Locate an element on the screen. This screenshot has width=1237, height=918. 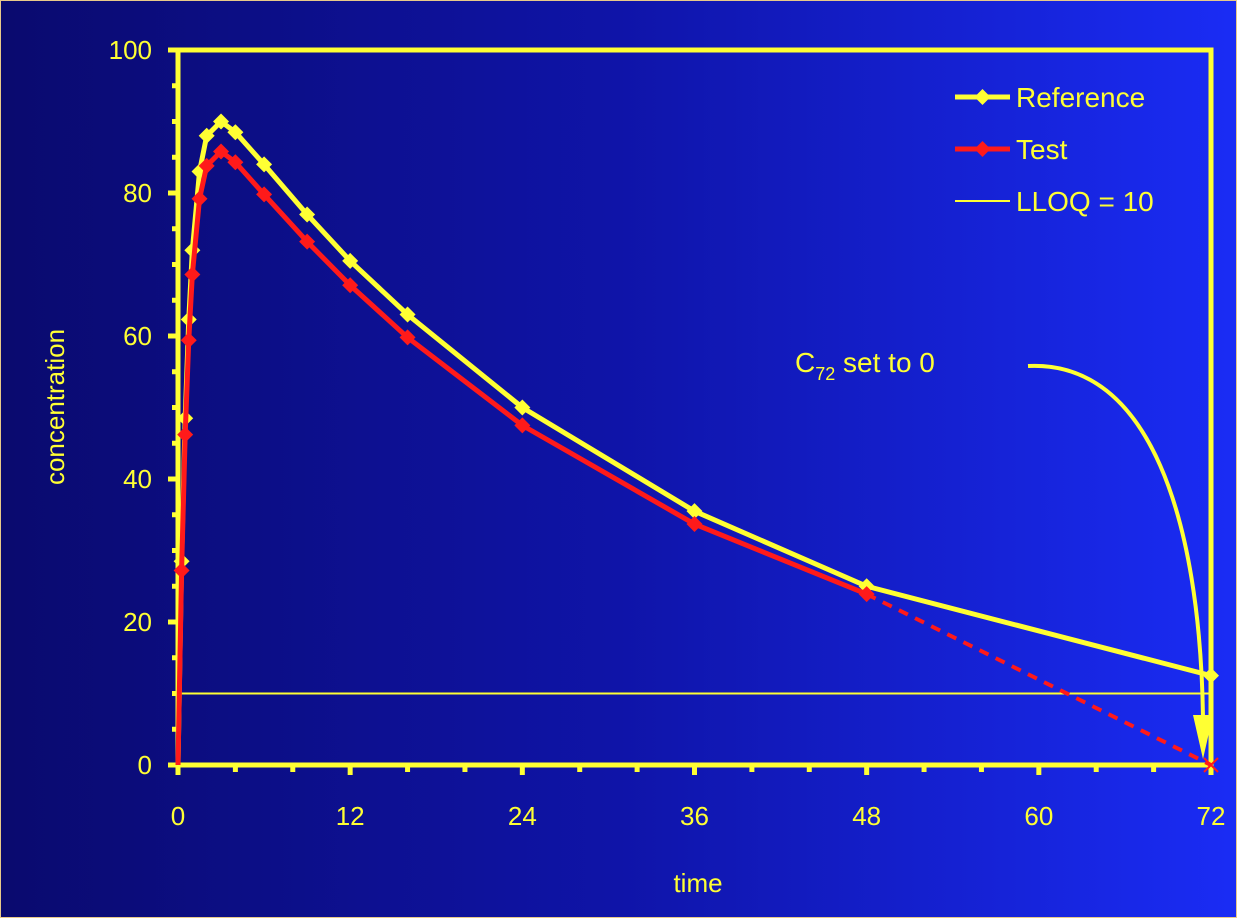
x-tick-label: 36 is located at coordinates (694, 816).